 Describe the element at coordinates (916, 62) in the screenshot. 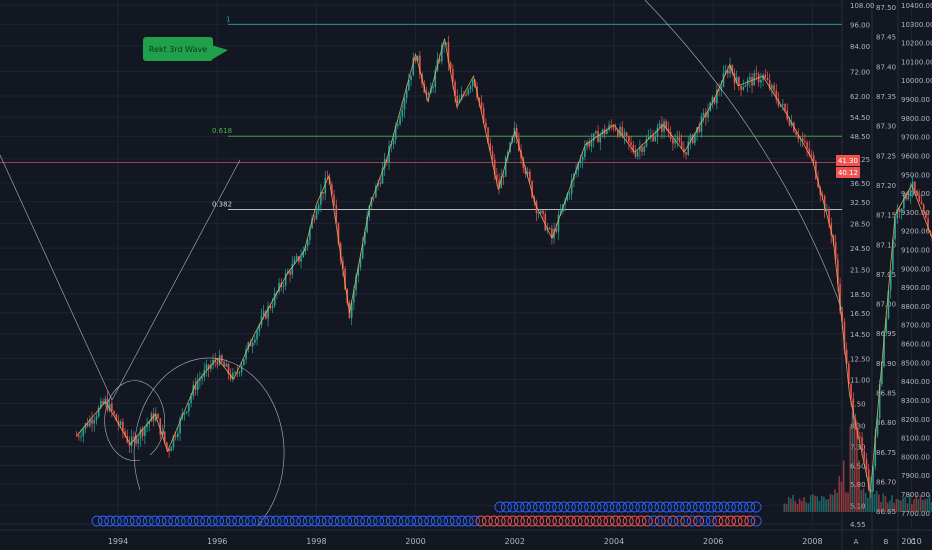

I see `y-tick-label-c: 10100.00` at that location.